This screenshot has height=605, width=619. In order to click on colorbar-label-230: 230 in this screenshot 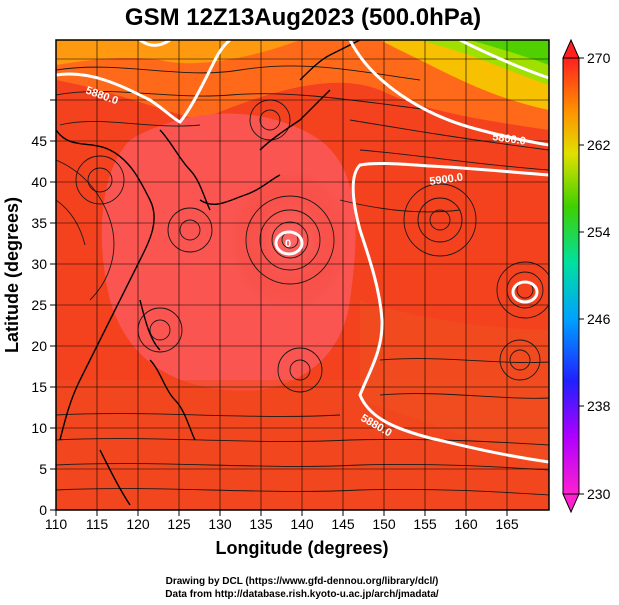, I will do `click(599, 494)`.